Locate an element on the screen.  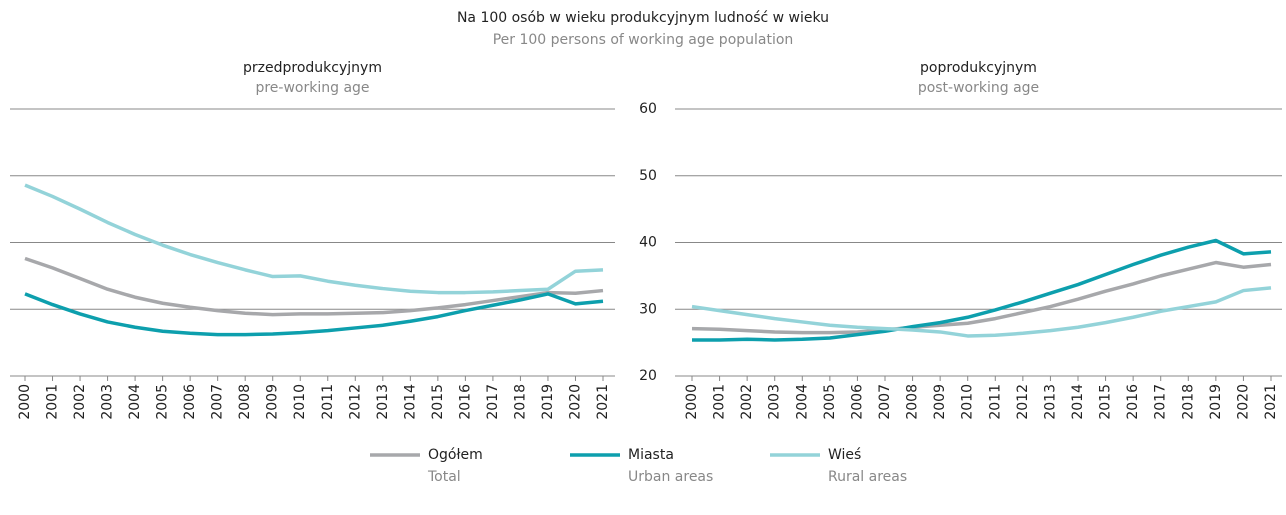
y-tick-label: 30 is located at coordinates (648, 309).